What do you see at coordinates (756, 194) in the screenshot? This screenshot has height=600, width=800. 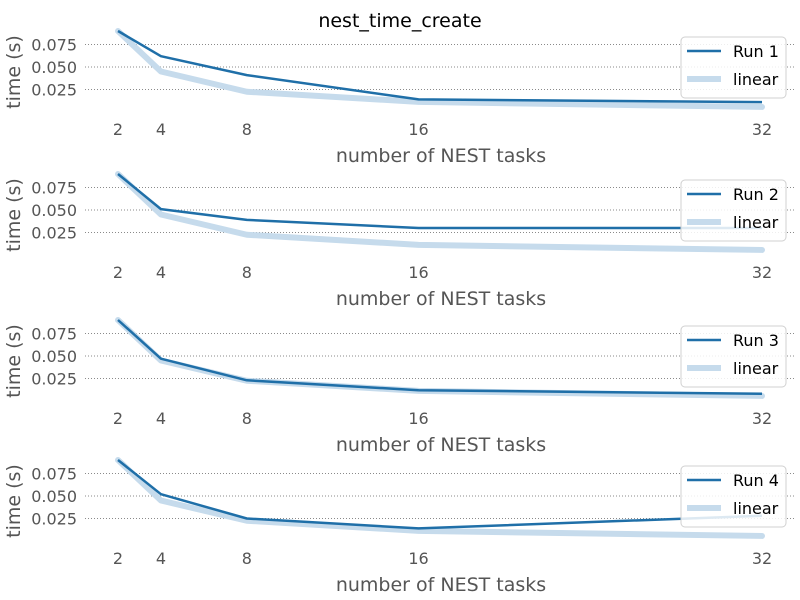 I see `legend-label-run: Run 2` at bounding box center [756, 194].